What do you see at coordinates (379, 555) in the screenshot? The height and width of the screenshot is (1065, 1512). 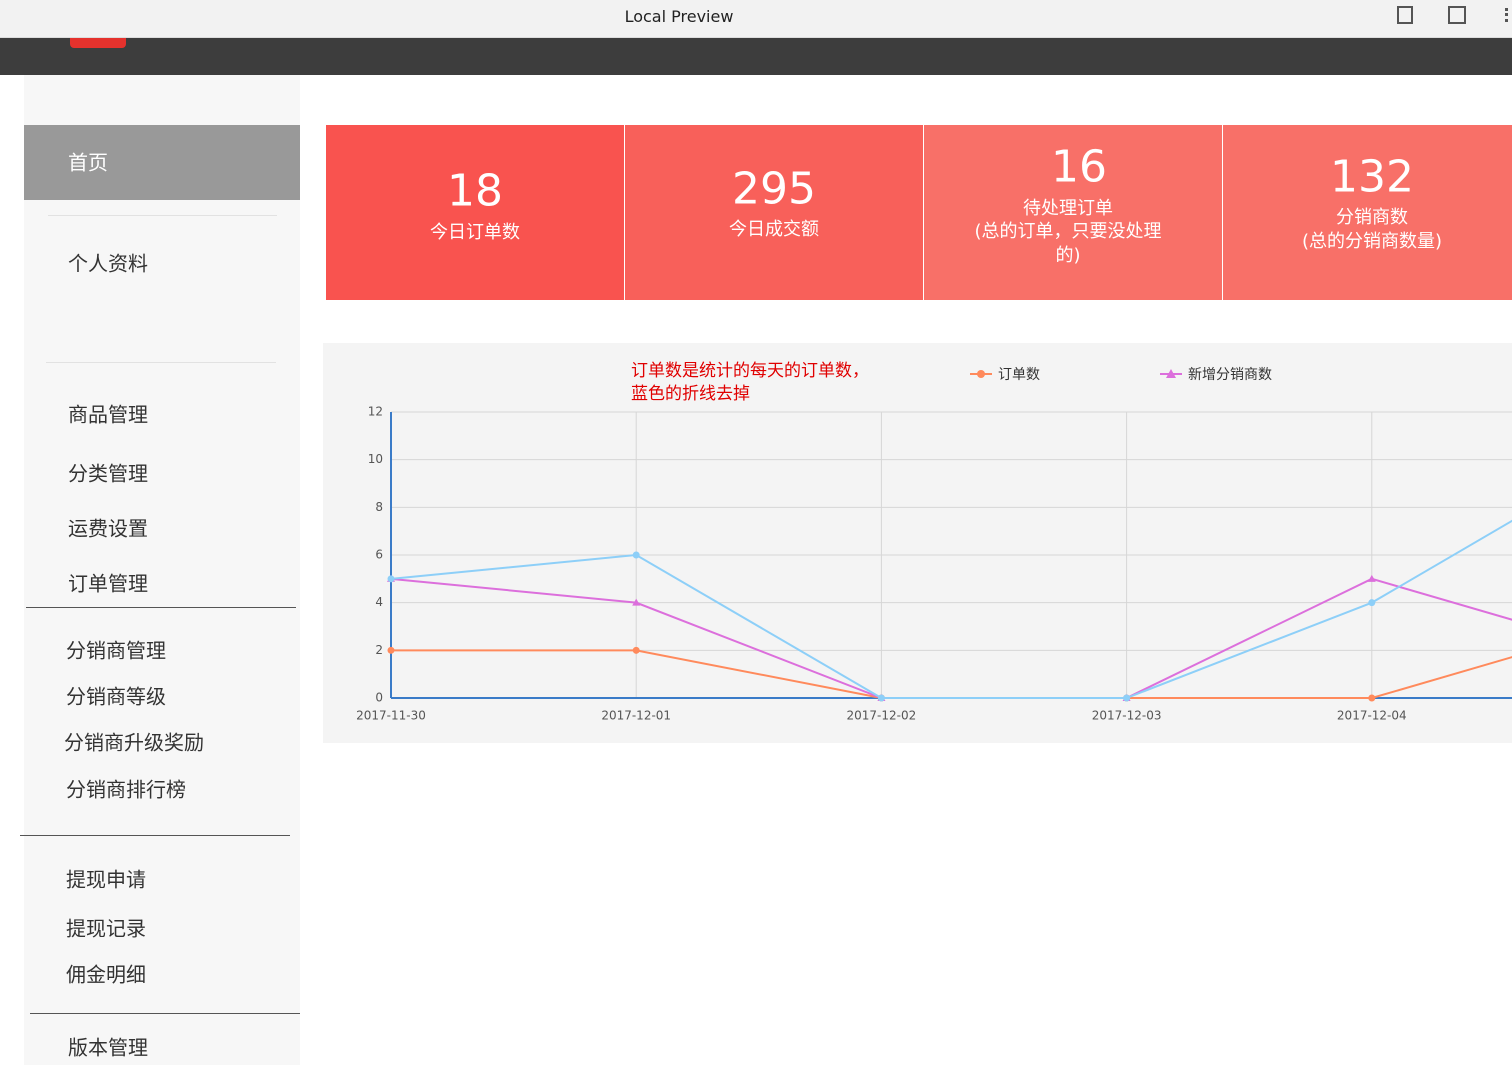 I see `y-tick-label: 6` at bounding box center [379, 555].